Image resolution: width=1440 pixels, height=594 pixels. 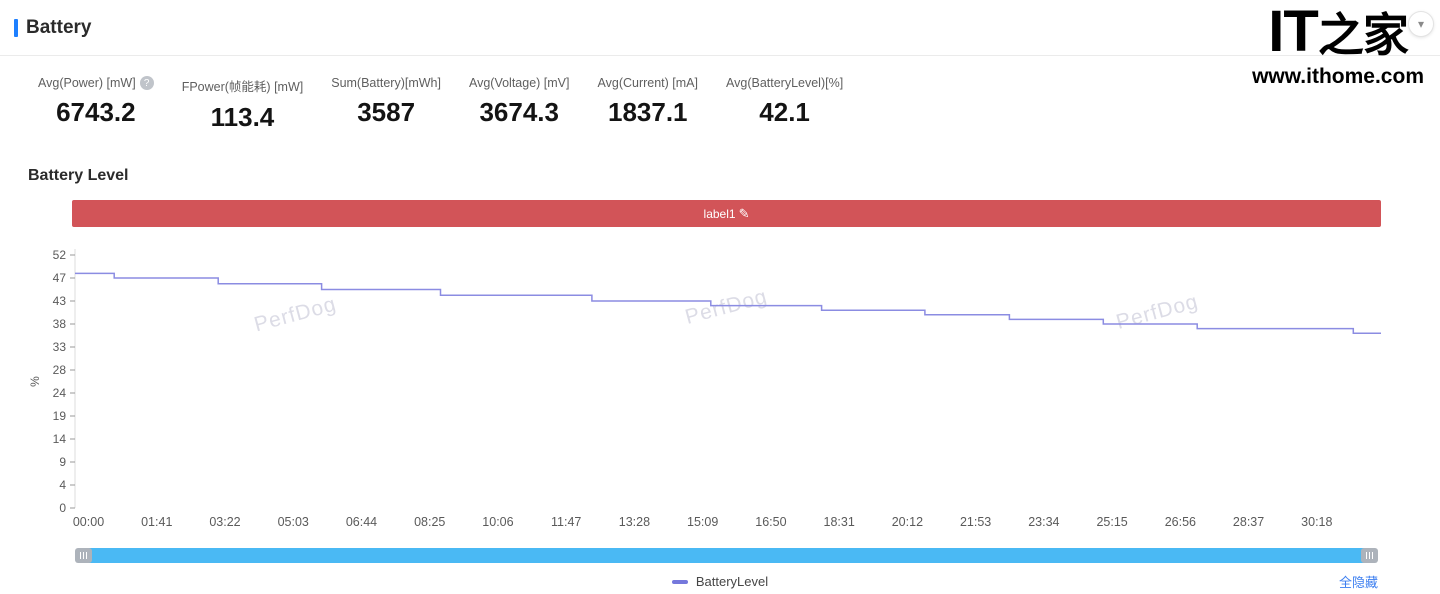 What do you see at coordinates (1111, 522) in the screenshot?
I see `svg-text: 25:15` at bounding box center [1111, 522].